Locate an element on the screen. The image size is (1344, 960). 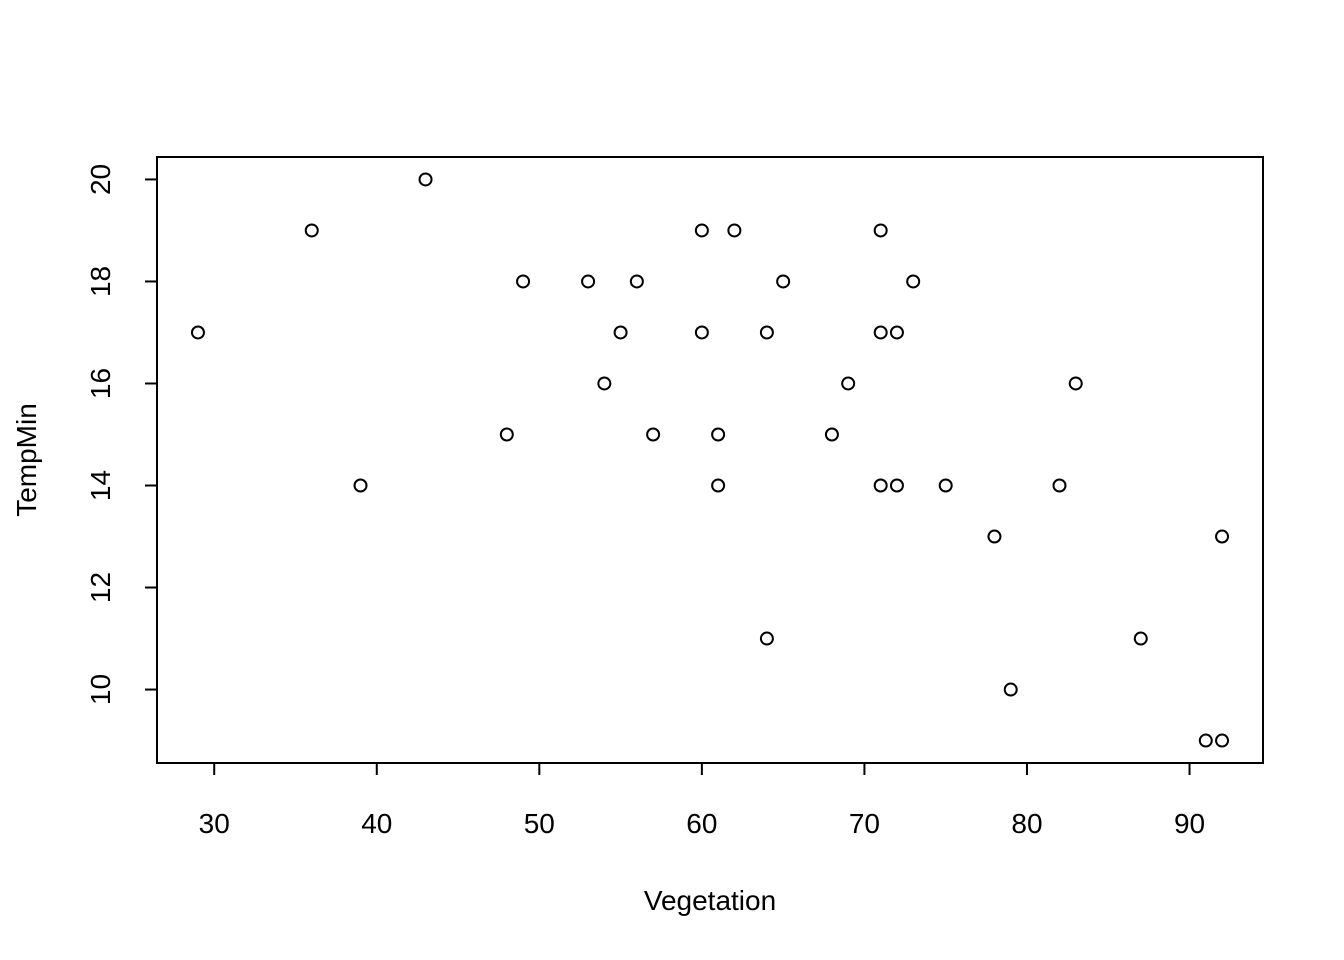
y-tick-label: 14 is located at coordinates (100, 485).